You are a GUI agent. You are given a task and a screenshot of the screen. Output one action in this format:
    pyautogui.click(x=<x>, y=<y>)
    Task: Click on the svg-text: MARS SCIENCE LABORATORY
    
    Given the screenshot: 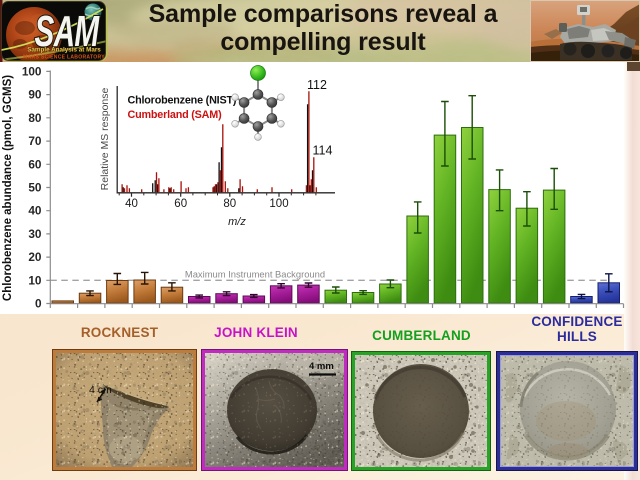 What is the action you would take?
    pyautogui.click(x=64, y=57)
    